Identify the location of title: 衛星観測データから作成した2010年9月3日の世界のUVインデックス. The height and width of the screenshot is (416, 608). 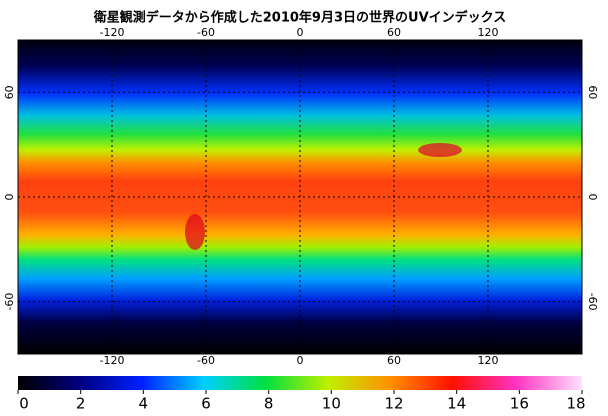
(300, 18).